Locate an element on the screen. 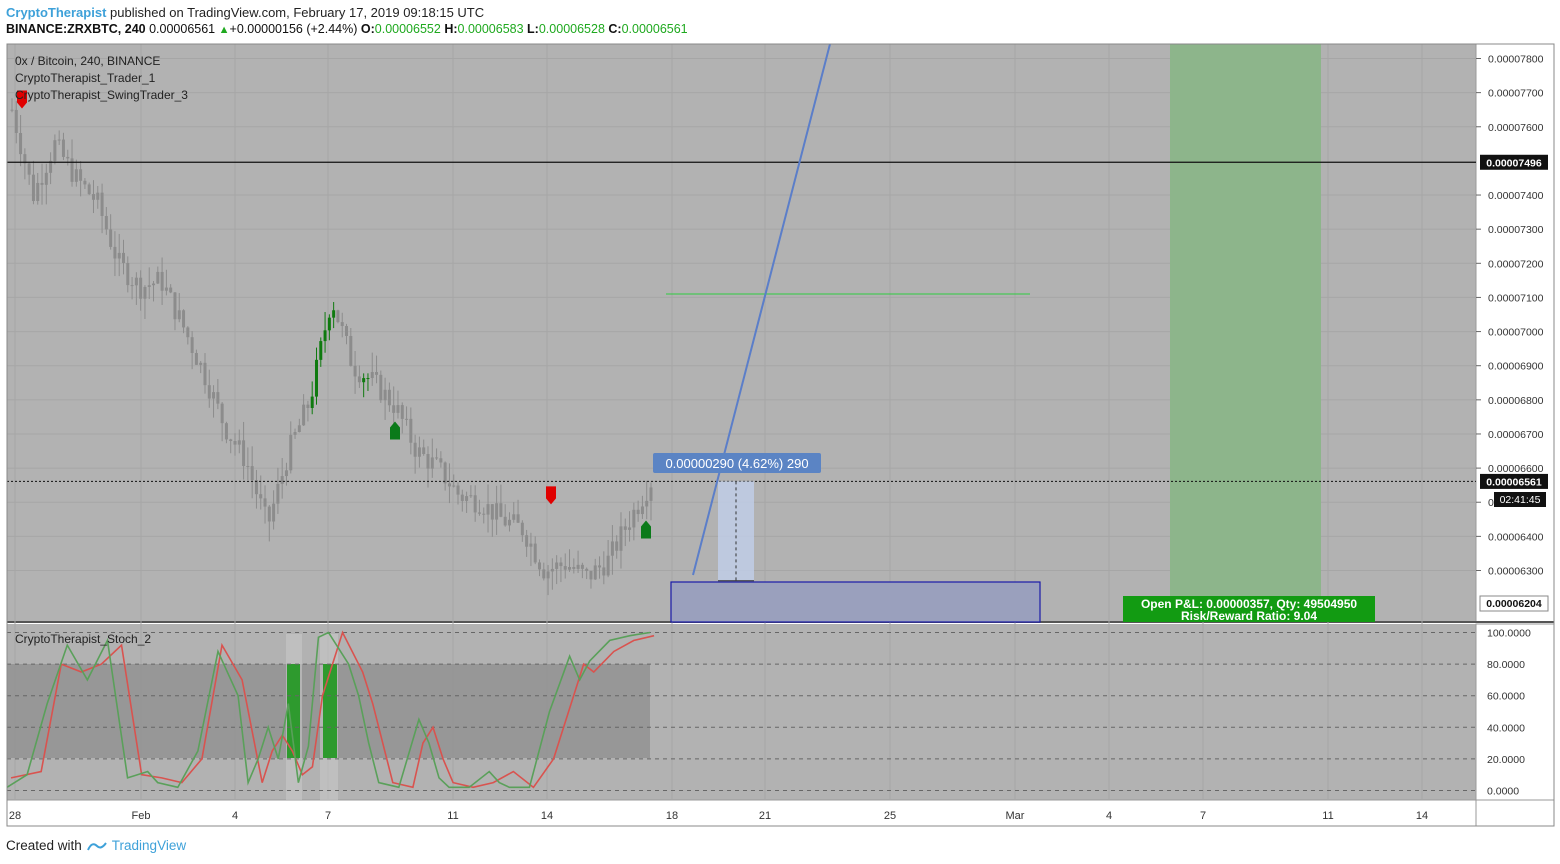 The image size is (1560, 864). time-tick-label: 14 is located at coordinates (547, 816).